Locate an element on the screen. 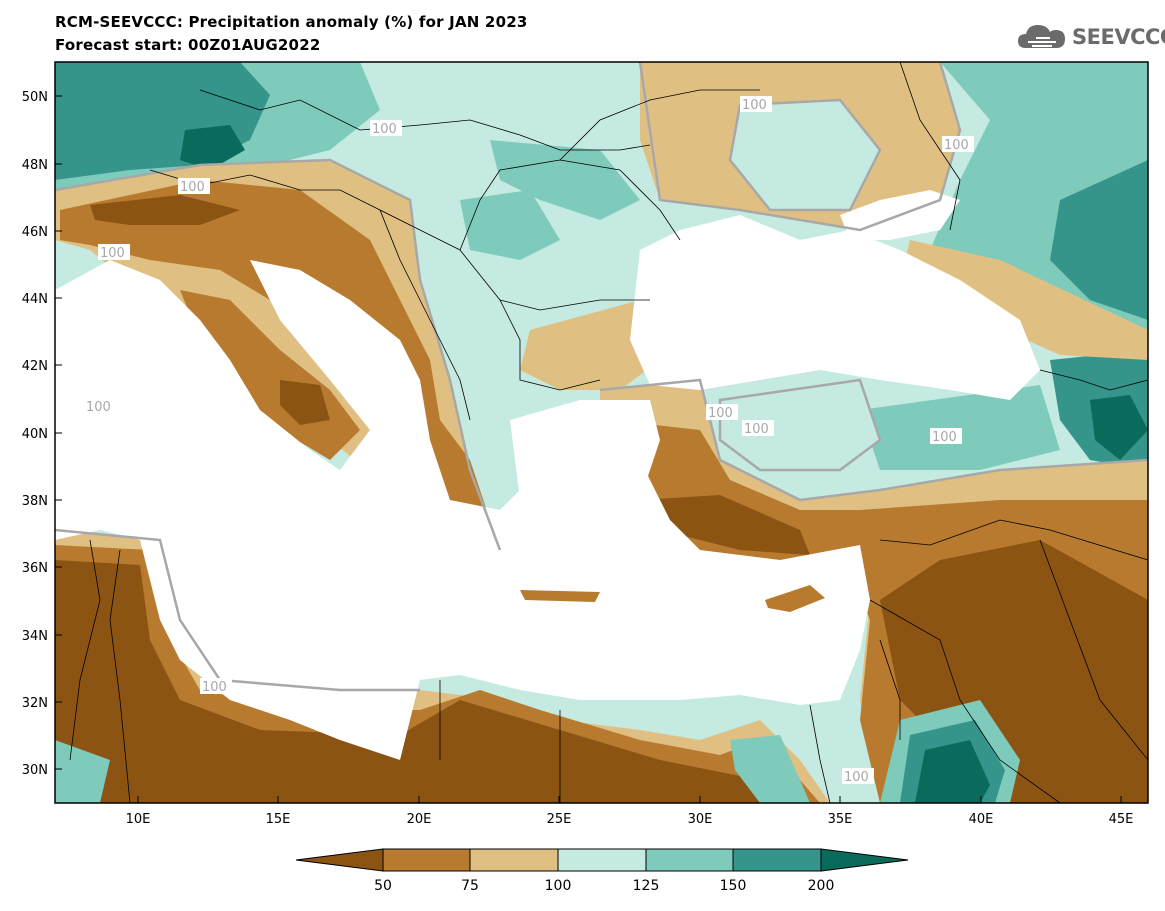  svg-text: 30E is located at coordinates (700, 819).